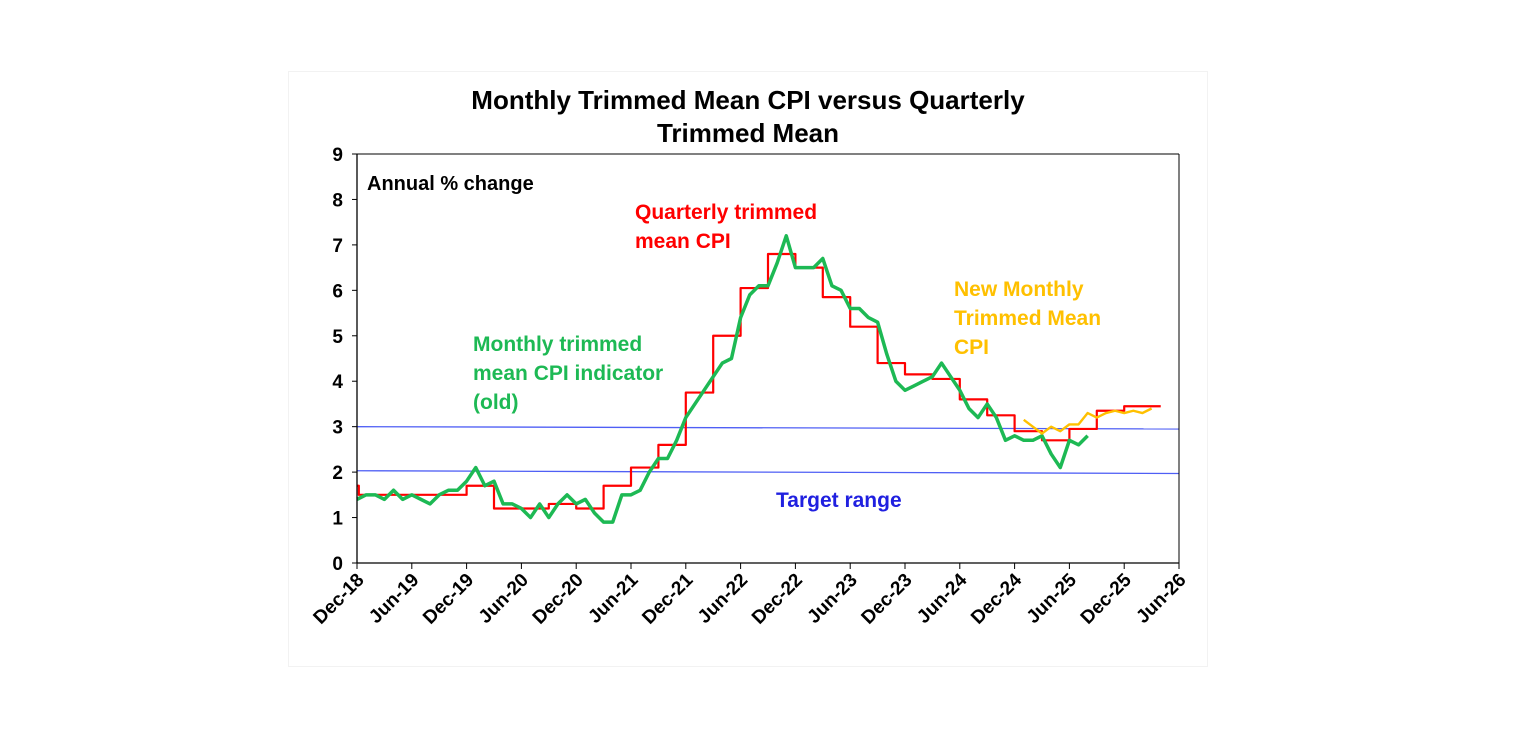 The height and width of the screenshot is (744, 1536). What do you see at coordinates (337, 473) in the screenshot?
I see `y-tick-label: 2` at bounding box center [337, 473].